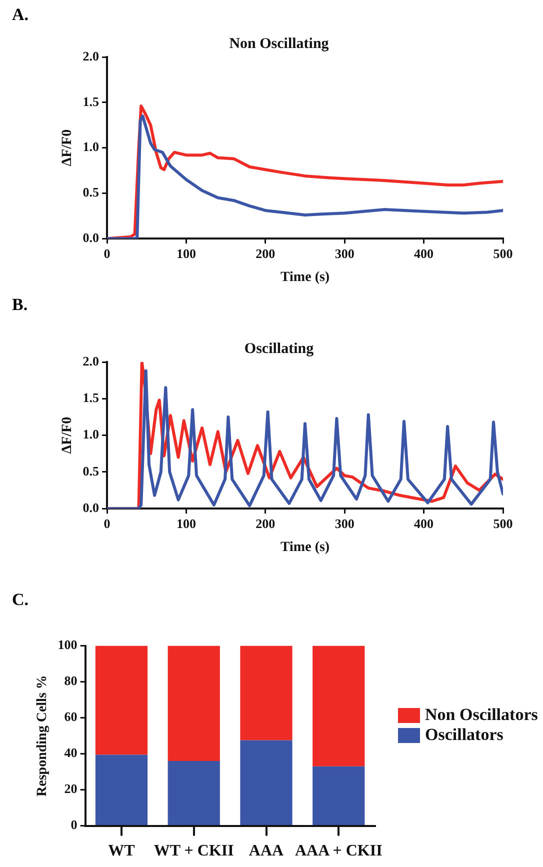  What do you see at coordinates (194, 851) in the screenshot?
I see `x-tick-label: WT + CKII` at bounding box center [194, 851].